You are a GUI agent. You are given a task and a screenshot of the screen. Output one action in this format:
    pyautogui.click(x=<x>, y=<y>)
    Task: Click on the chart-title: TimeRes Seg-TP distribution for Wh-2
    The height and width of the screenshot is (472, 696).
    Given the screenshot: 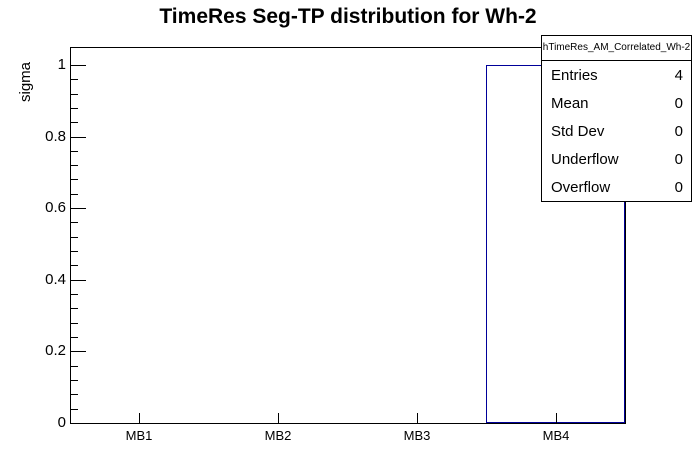 What is the action you would take?
    pyautogui.click(x=348, y=16)
    